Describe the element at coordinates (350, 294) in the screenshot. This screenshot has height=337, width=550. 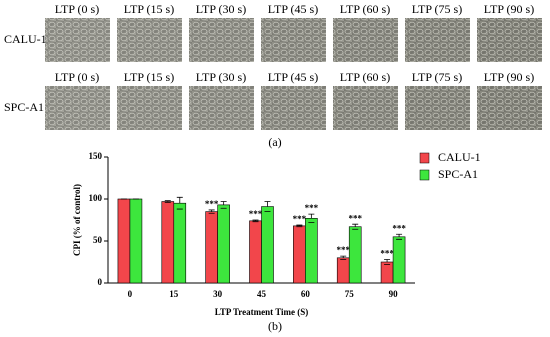
I see `x-tick-label: 75` at that location.